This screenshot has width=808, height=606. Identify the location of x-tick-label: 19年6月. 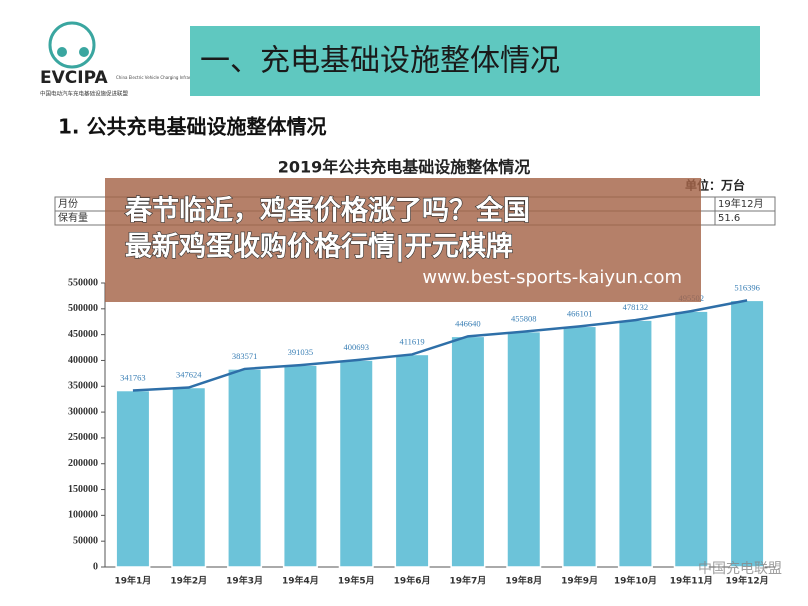
(412, 581).